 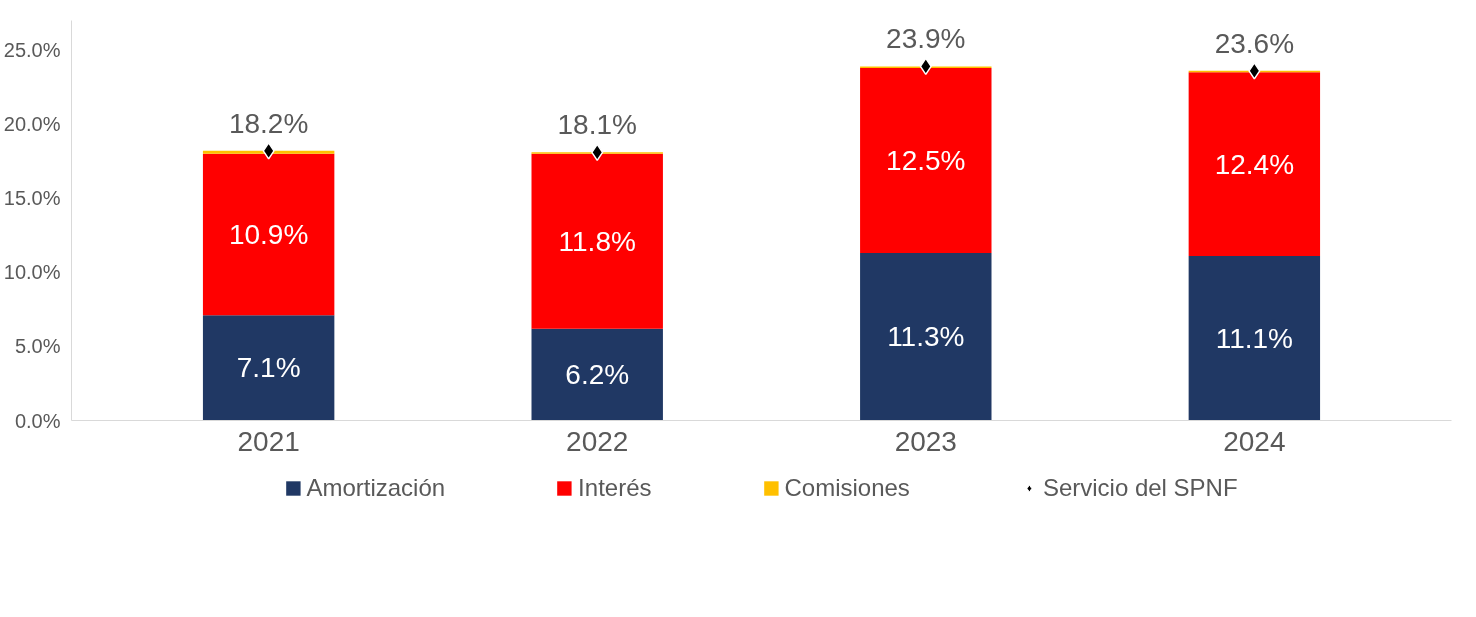 I want to click on data-label: 11.8%, so click(x=597, y=241).